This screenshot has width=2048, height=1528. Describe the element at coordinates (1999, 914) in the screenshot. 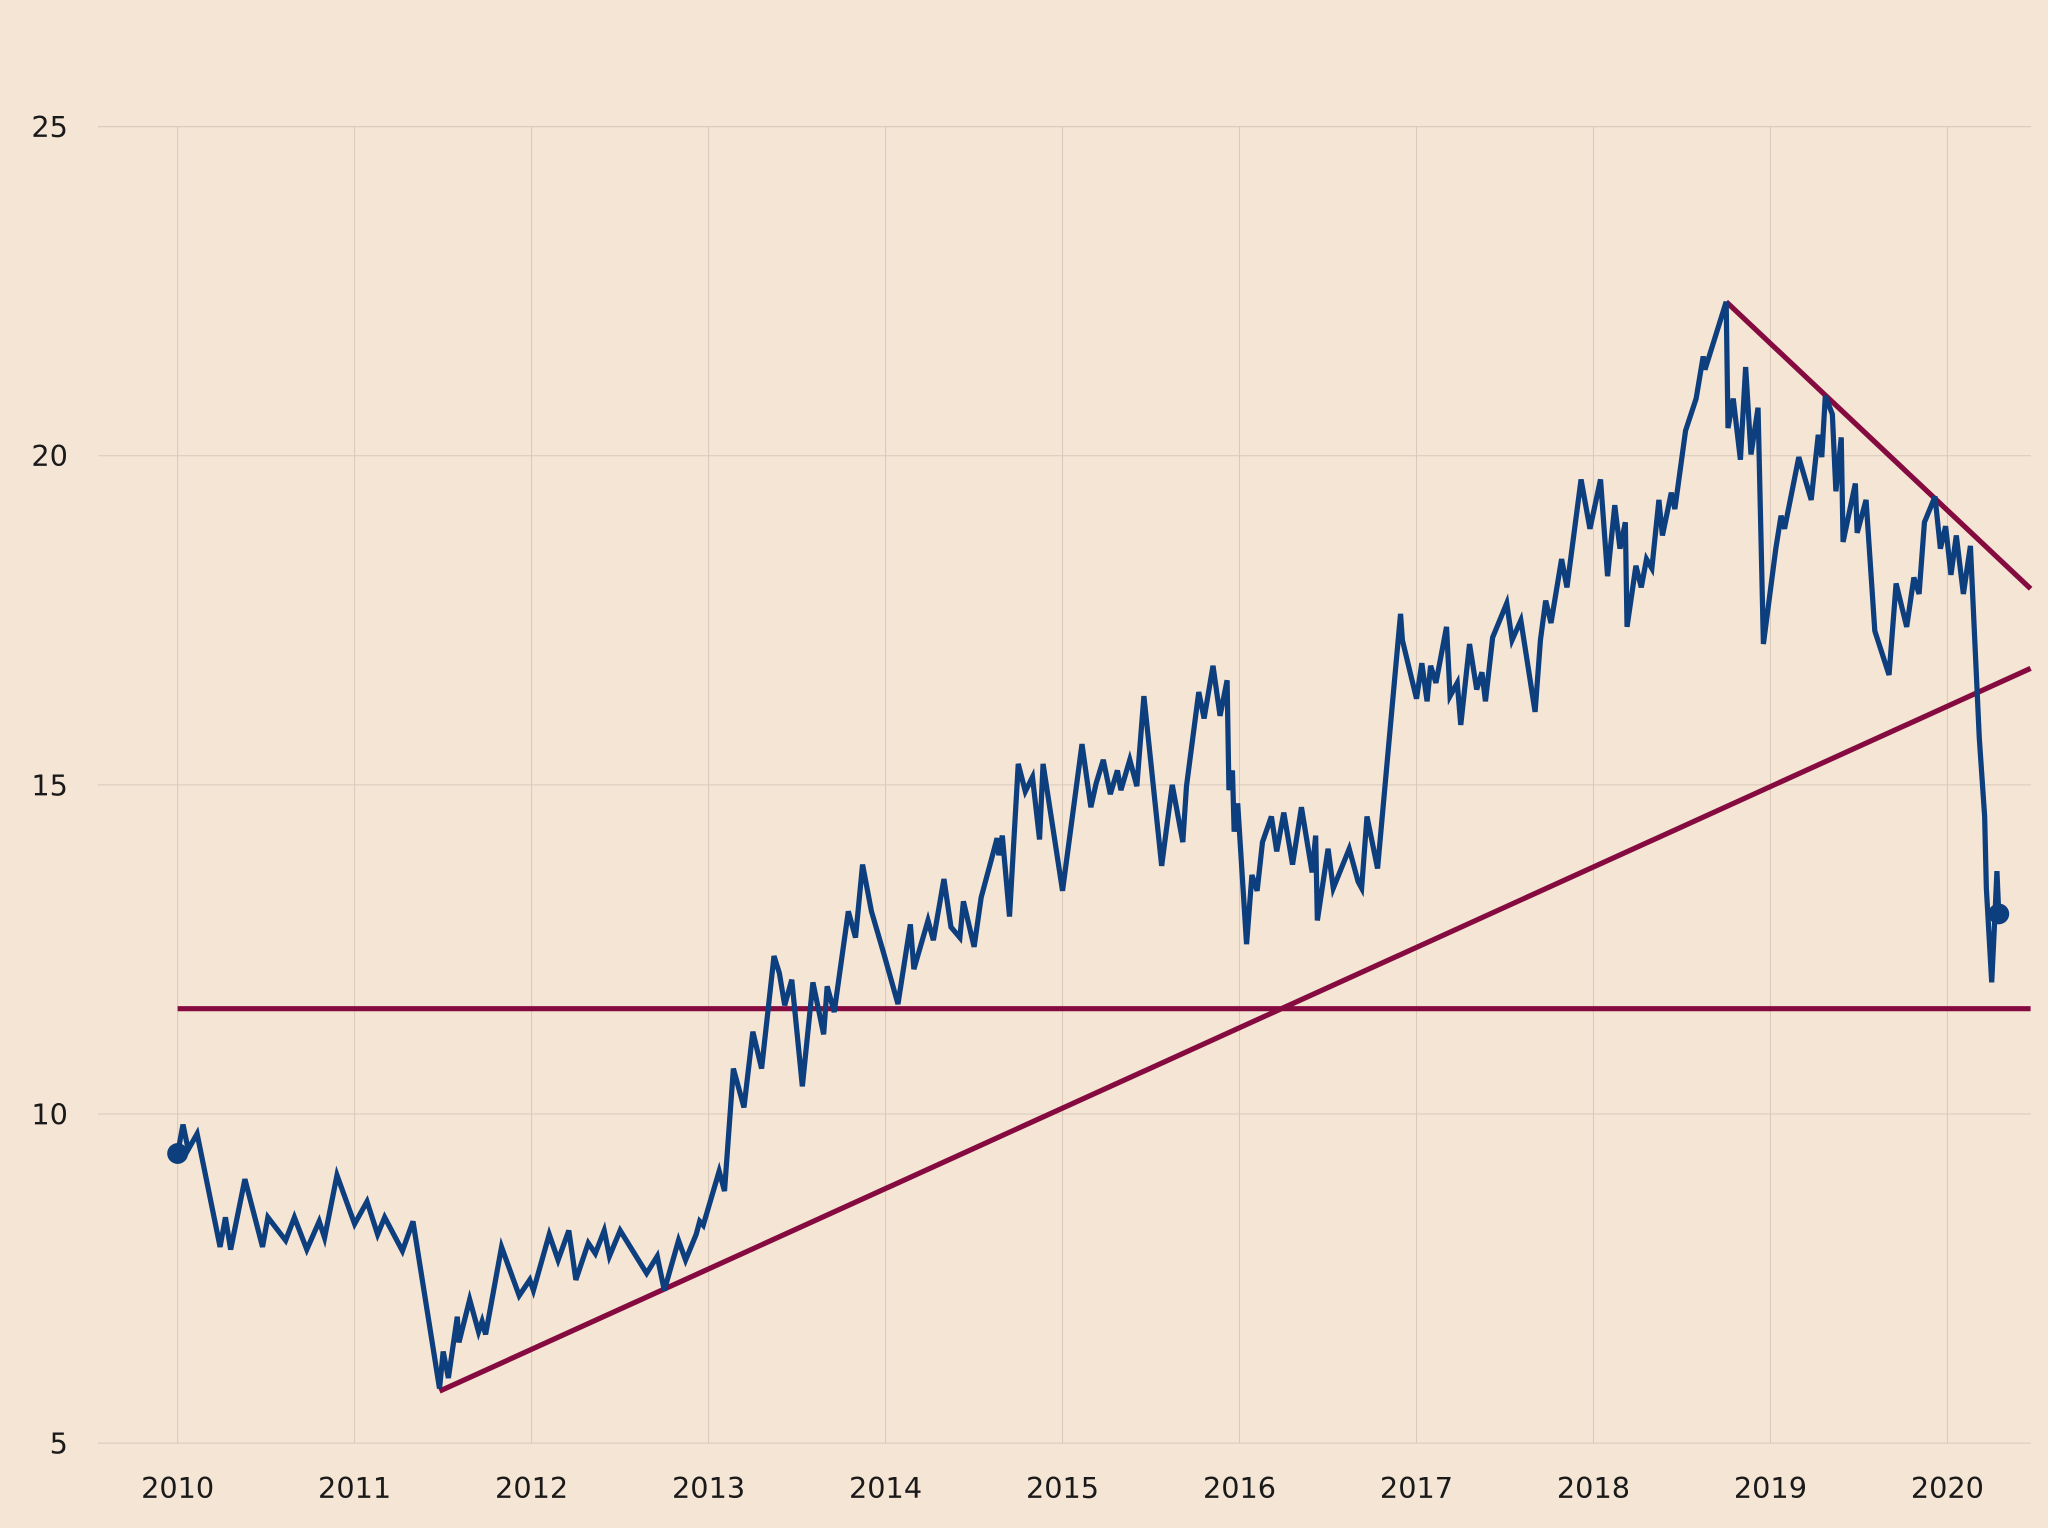

I see `end-point-marker` at that location.